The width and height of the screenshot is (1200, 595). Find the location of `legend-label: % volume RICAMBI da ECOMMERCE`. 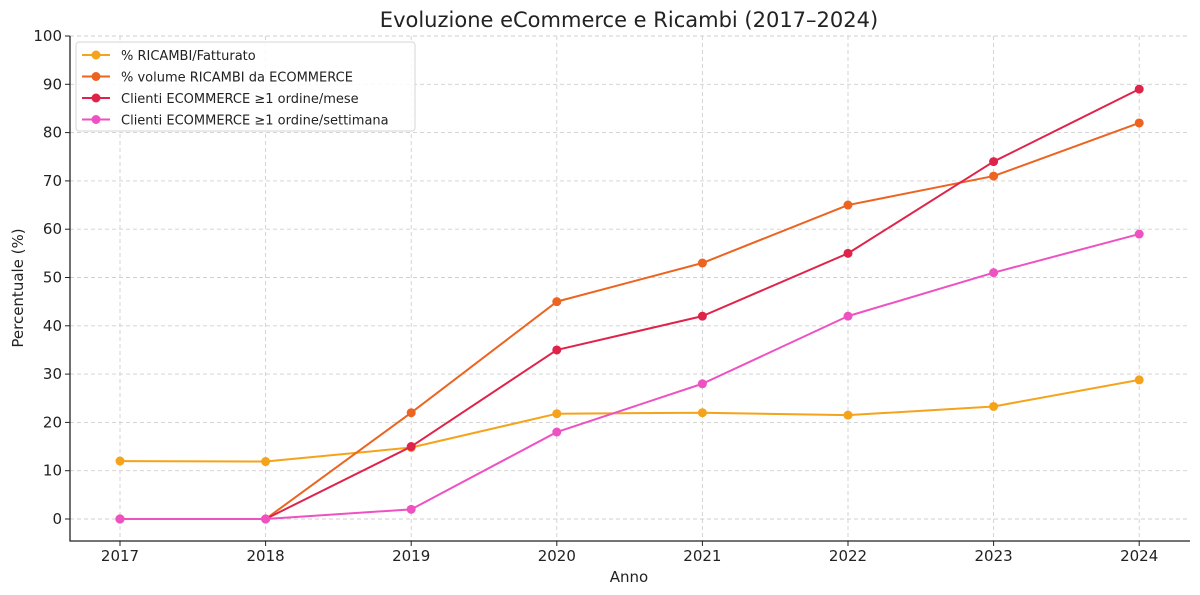

legend-label: % volume RICAMBI da ECOMMERCE is located at coordinates (237, 78).